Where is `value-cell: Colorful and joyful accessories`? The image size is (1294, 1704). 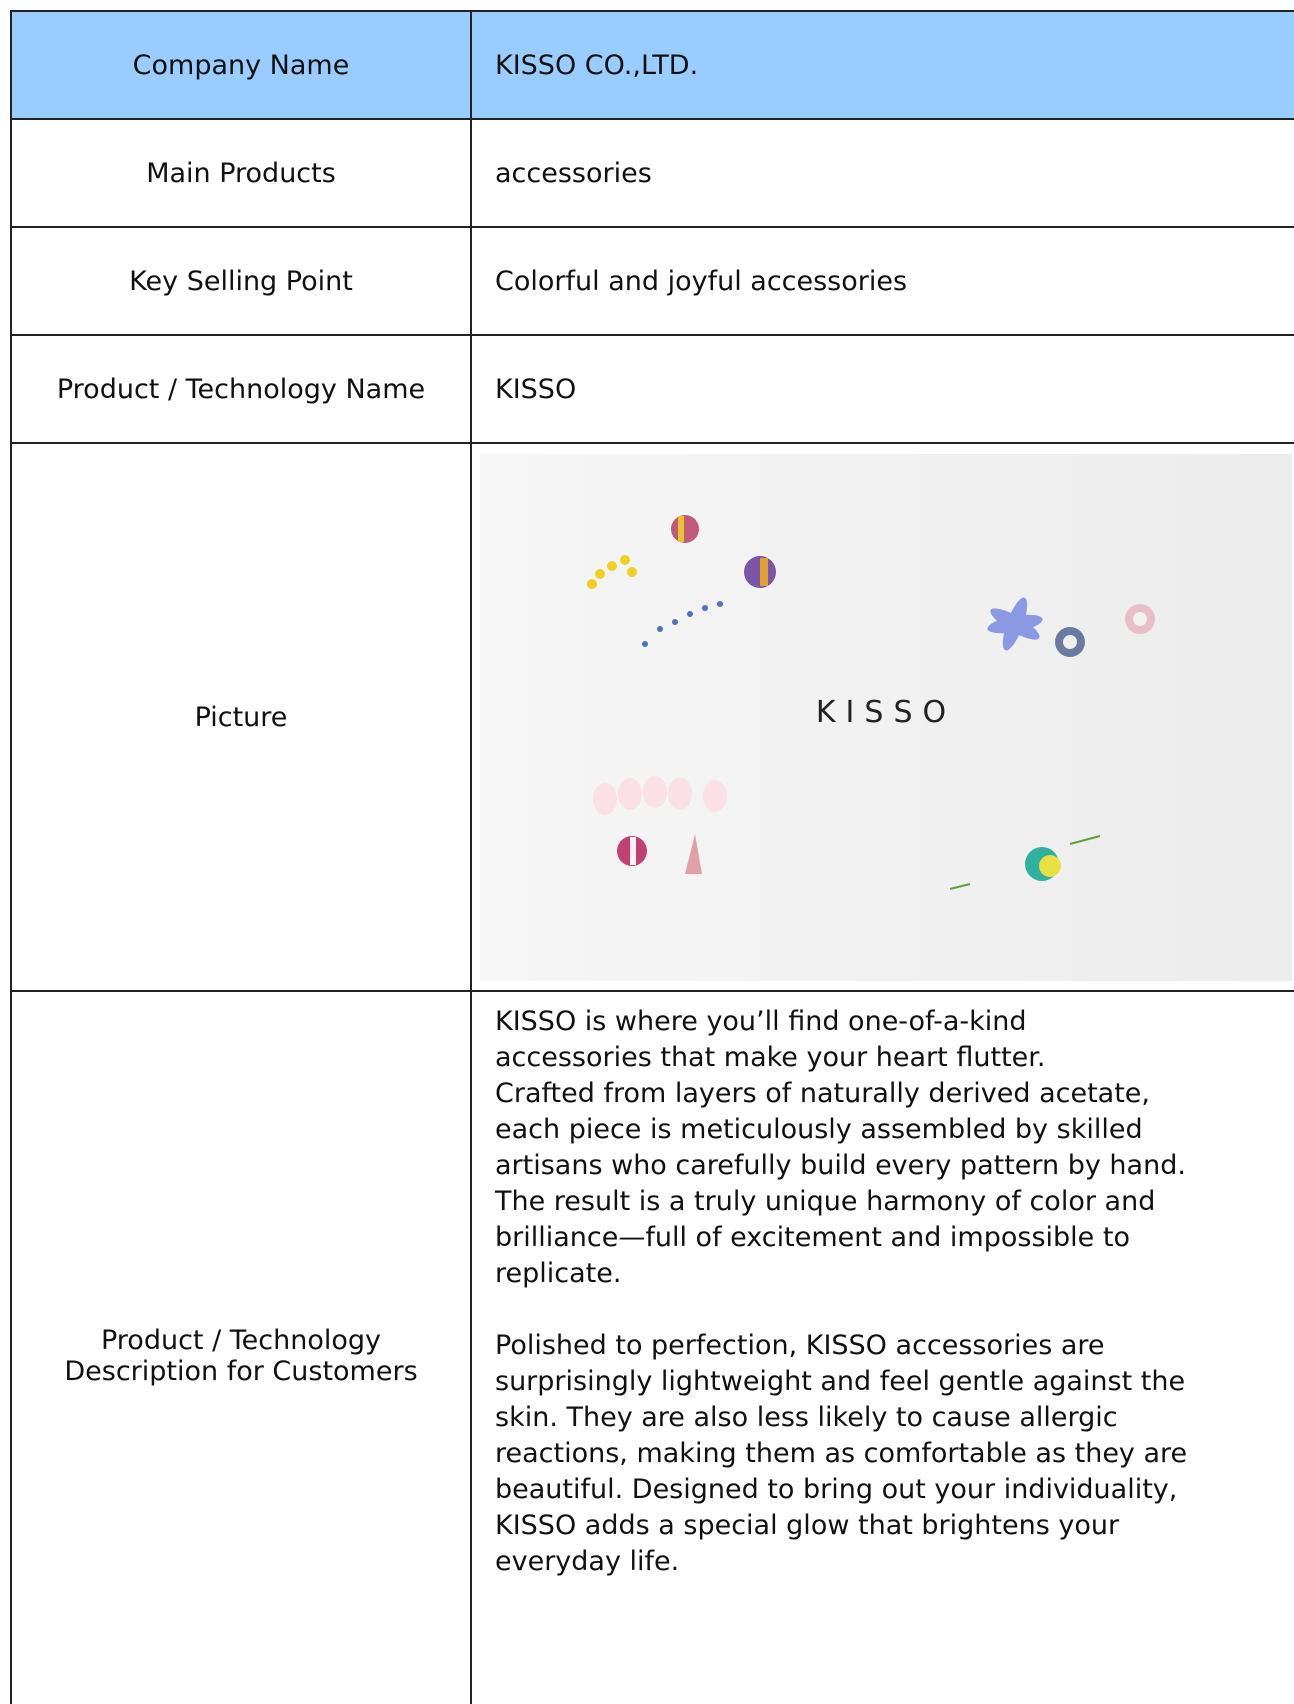
value-cell: Colorful and joyful accessories is located at coordinates (882, 280).